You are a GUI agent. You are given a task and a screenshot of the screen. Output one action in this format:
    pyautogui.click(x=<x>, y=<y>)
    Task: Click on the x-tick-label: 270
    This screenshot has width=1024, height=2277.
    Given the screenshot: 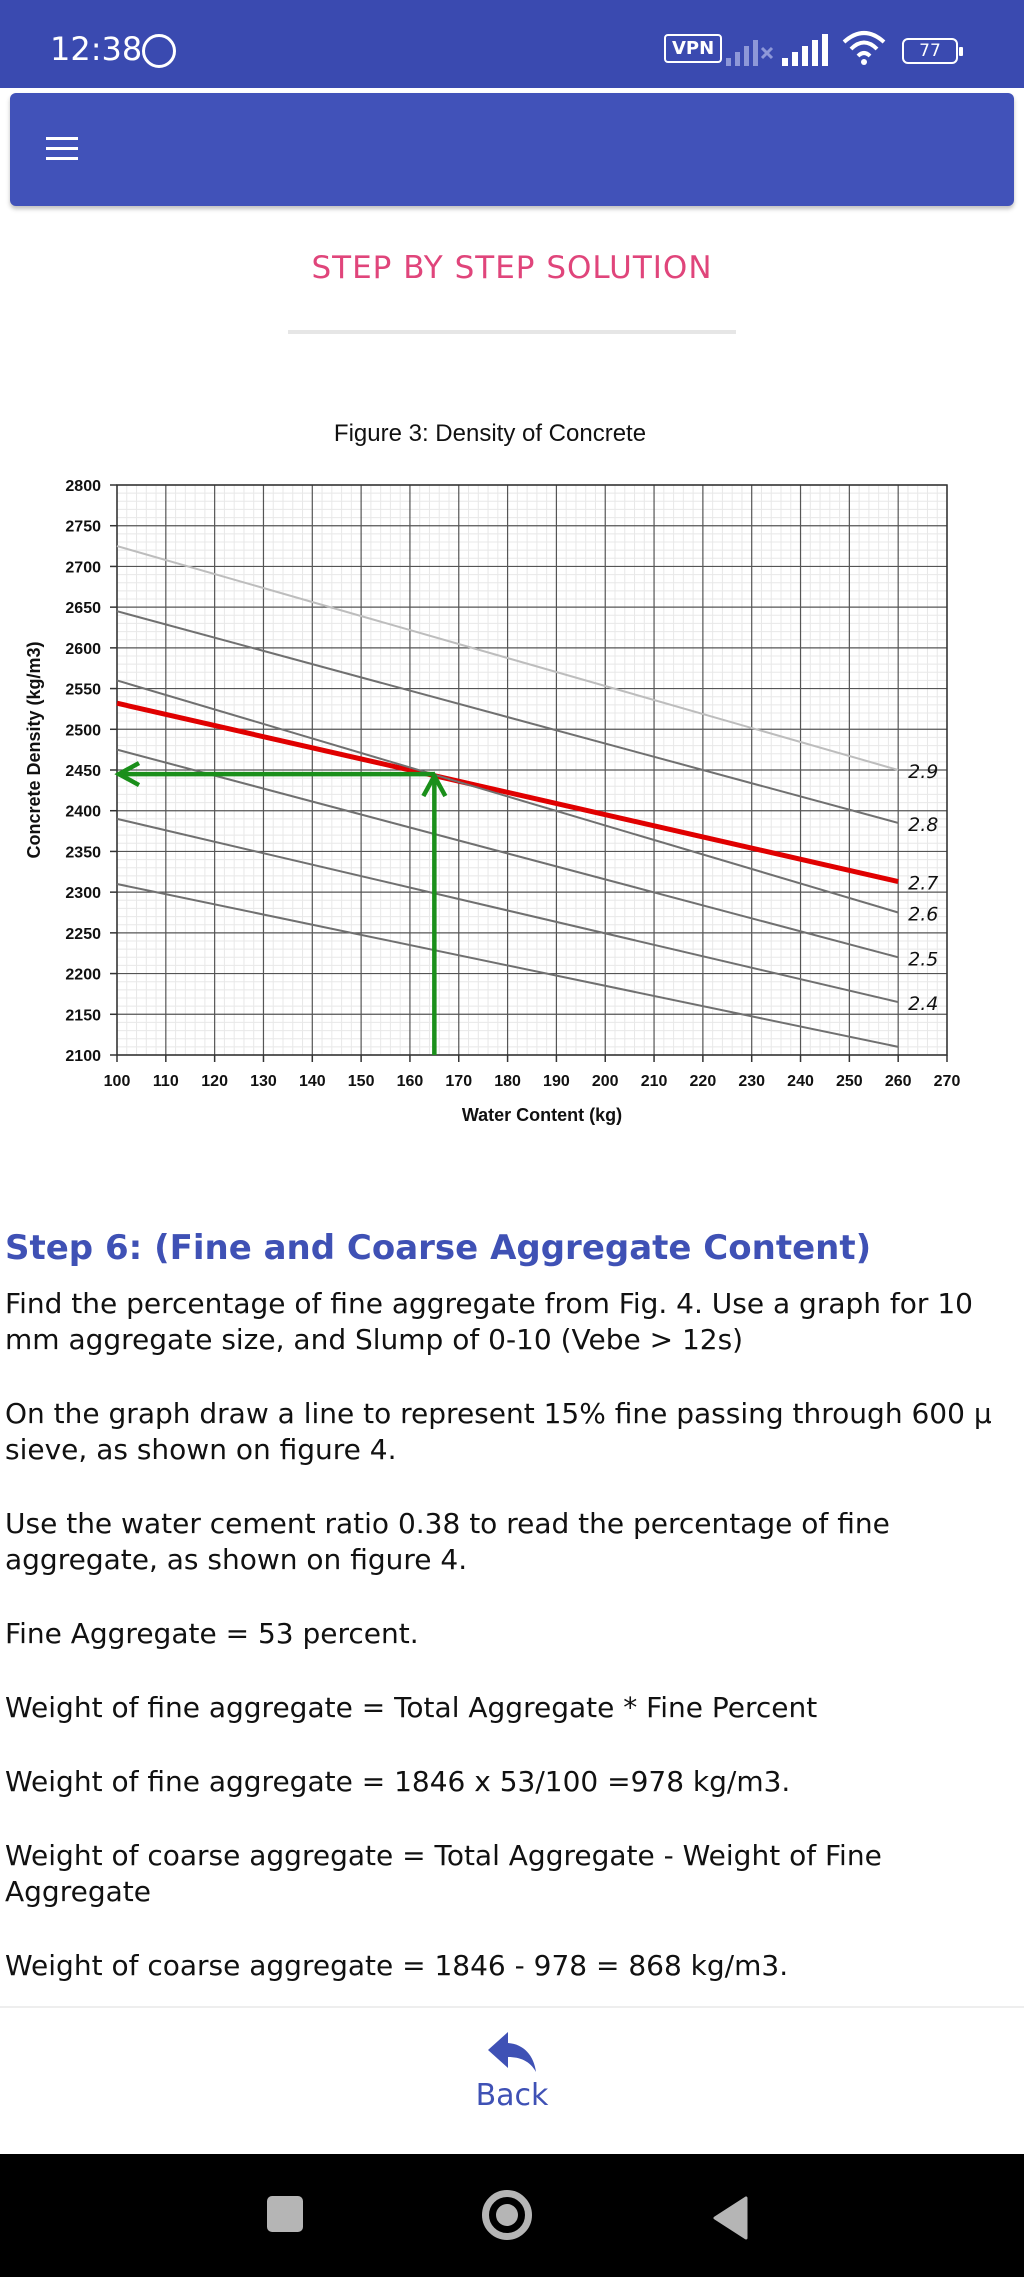 What is the action you would take?
    pyautogui.click(x=947, y=1081)
    